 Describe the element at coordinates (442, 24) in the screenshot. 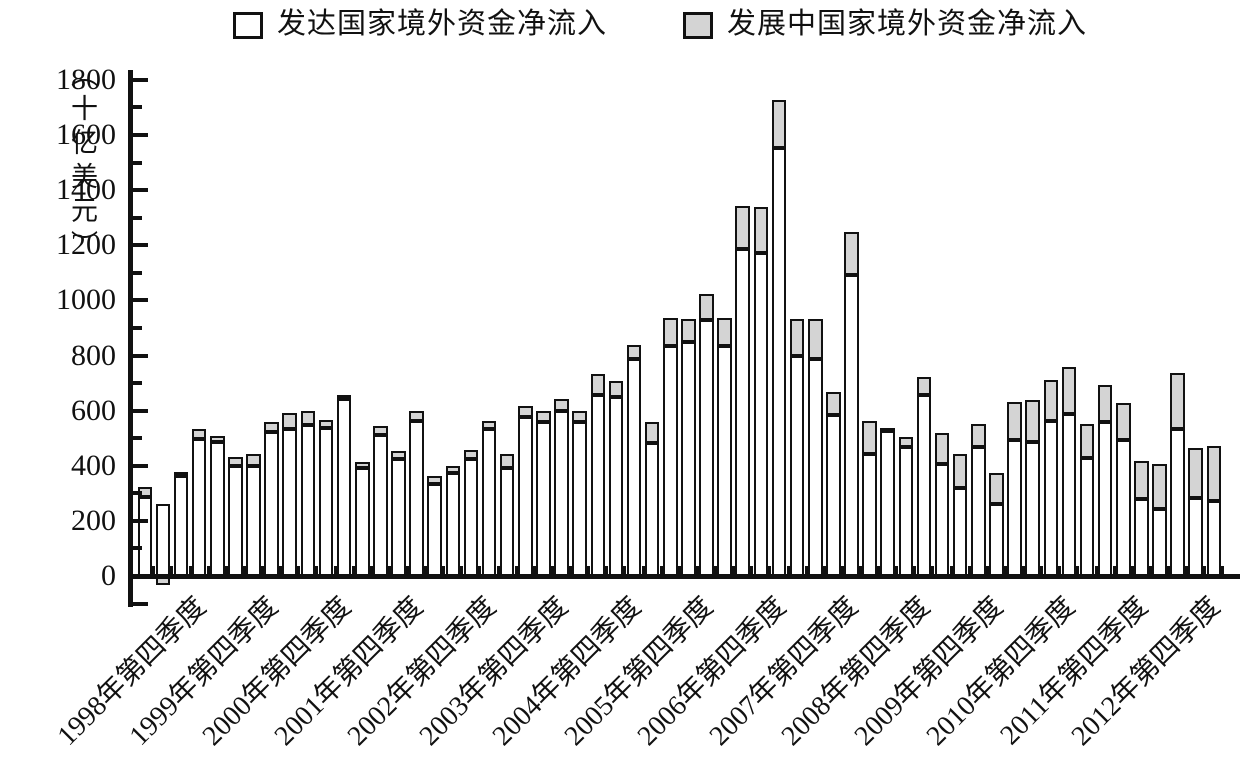

I see `legend-label-developed: 发达国家境外资金净流入` at that location.